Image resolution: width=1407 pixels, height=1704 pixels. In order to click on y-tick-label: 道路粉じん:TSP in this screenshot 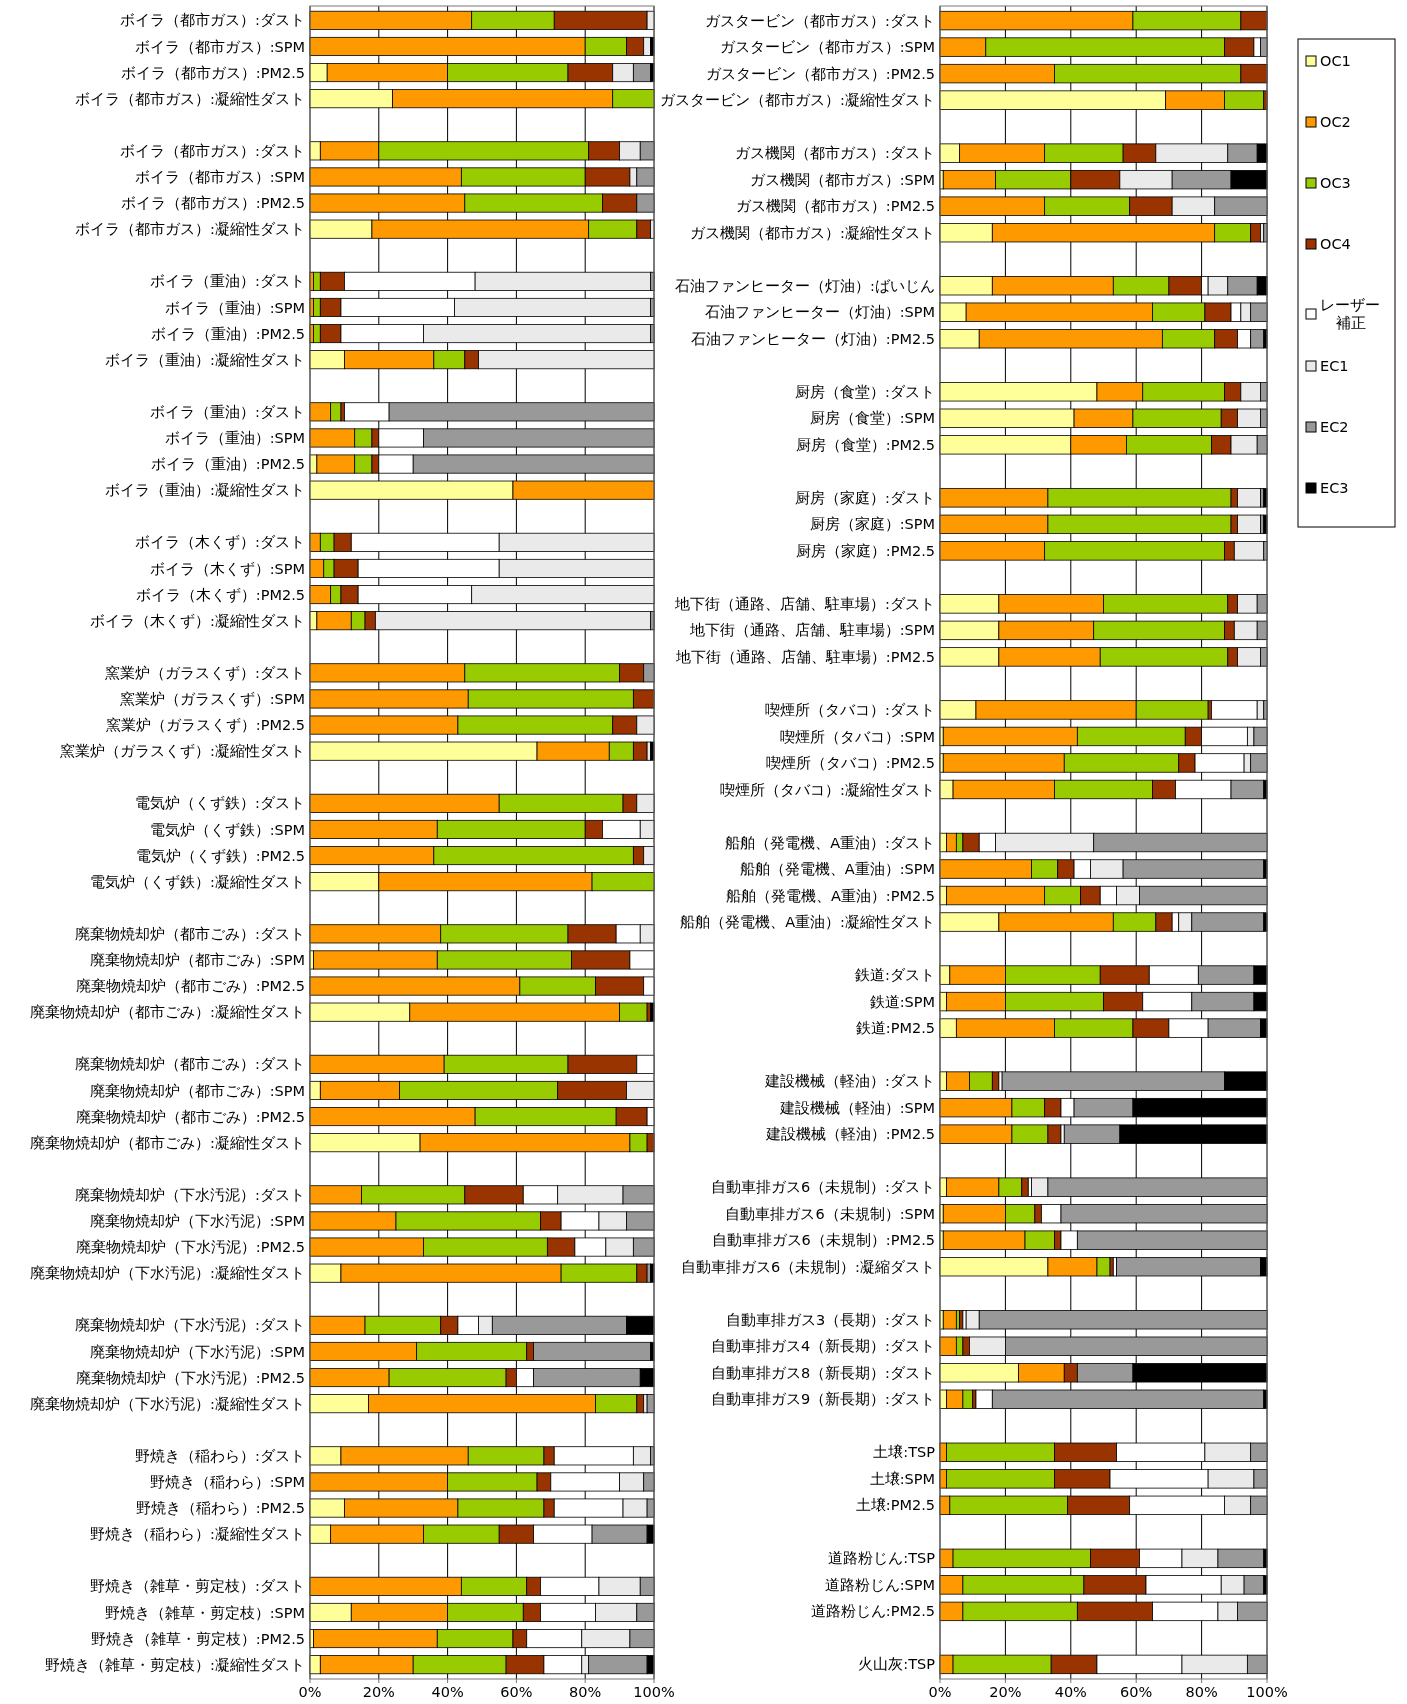, I will do `click(882, 1558)`.